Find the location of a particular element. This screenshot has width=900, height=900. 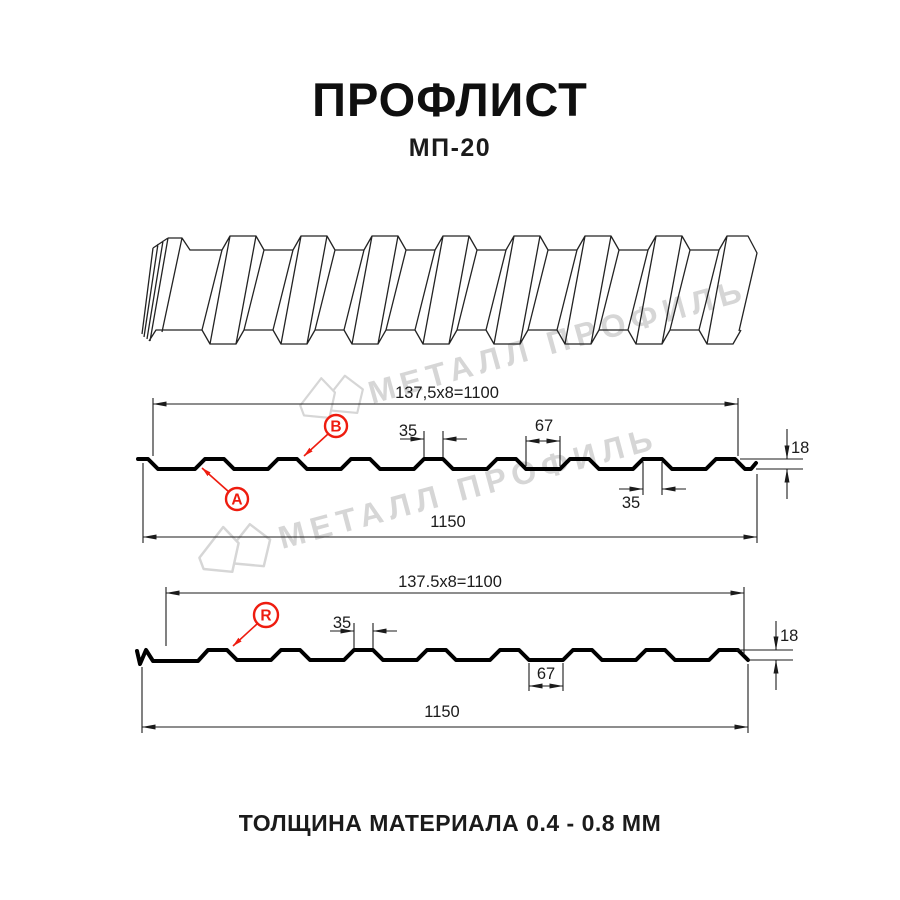

sheet-3d-view is located at coordinates (449, 290).